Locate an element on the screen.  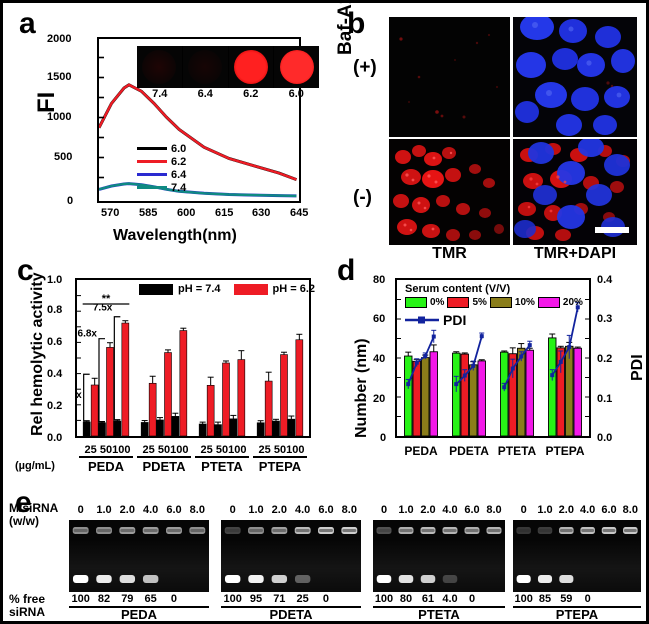
panel-e-percent-free-row: 100 95 71 25 0 is located at coordinates (291, 599).